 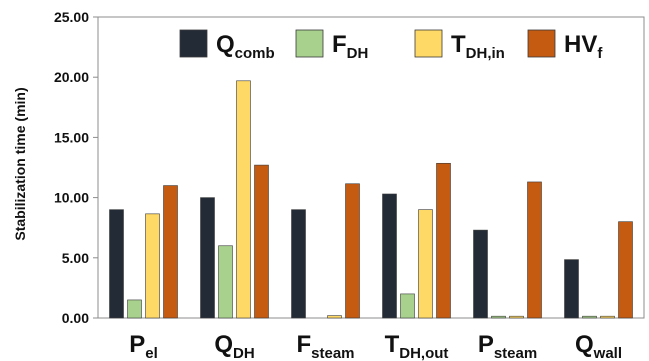 I want to click on y-tick-label: 25.00, so click(x=71, y=17).